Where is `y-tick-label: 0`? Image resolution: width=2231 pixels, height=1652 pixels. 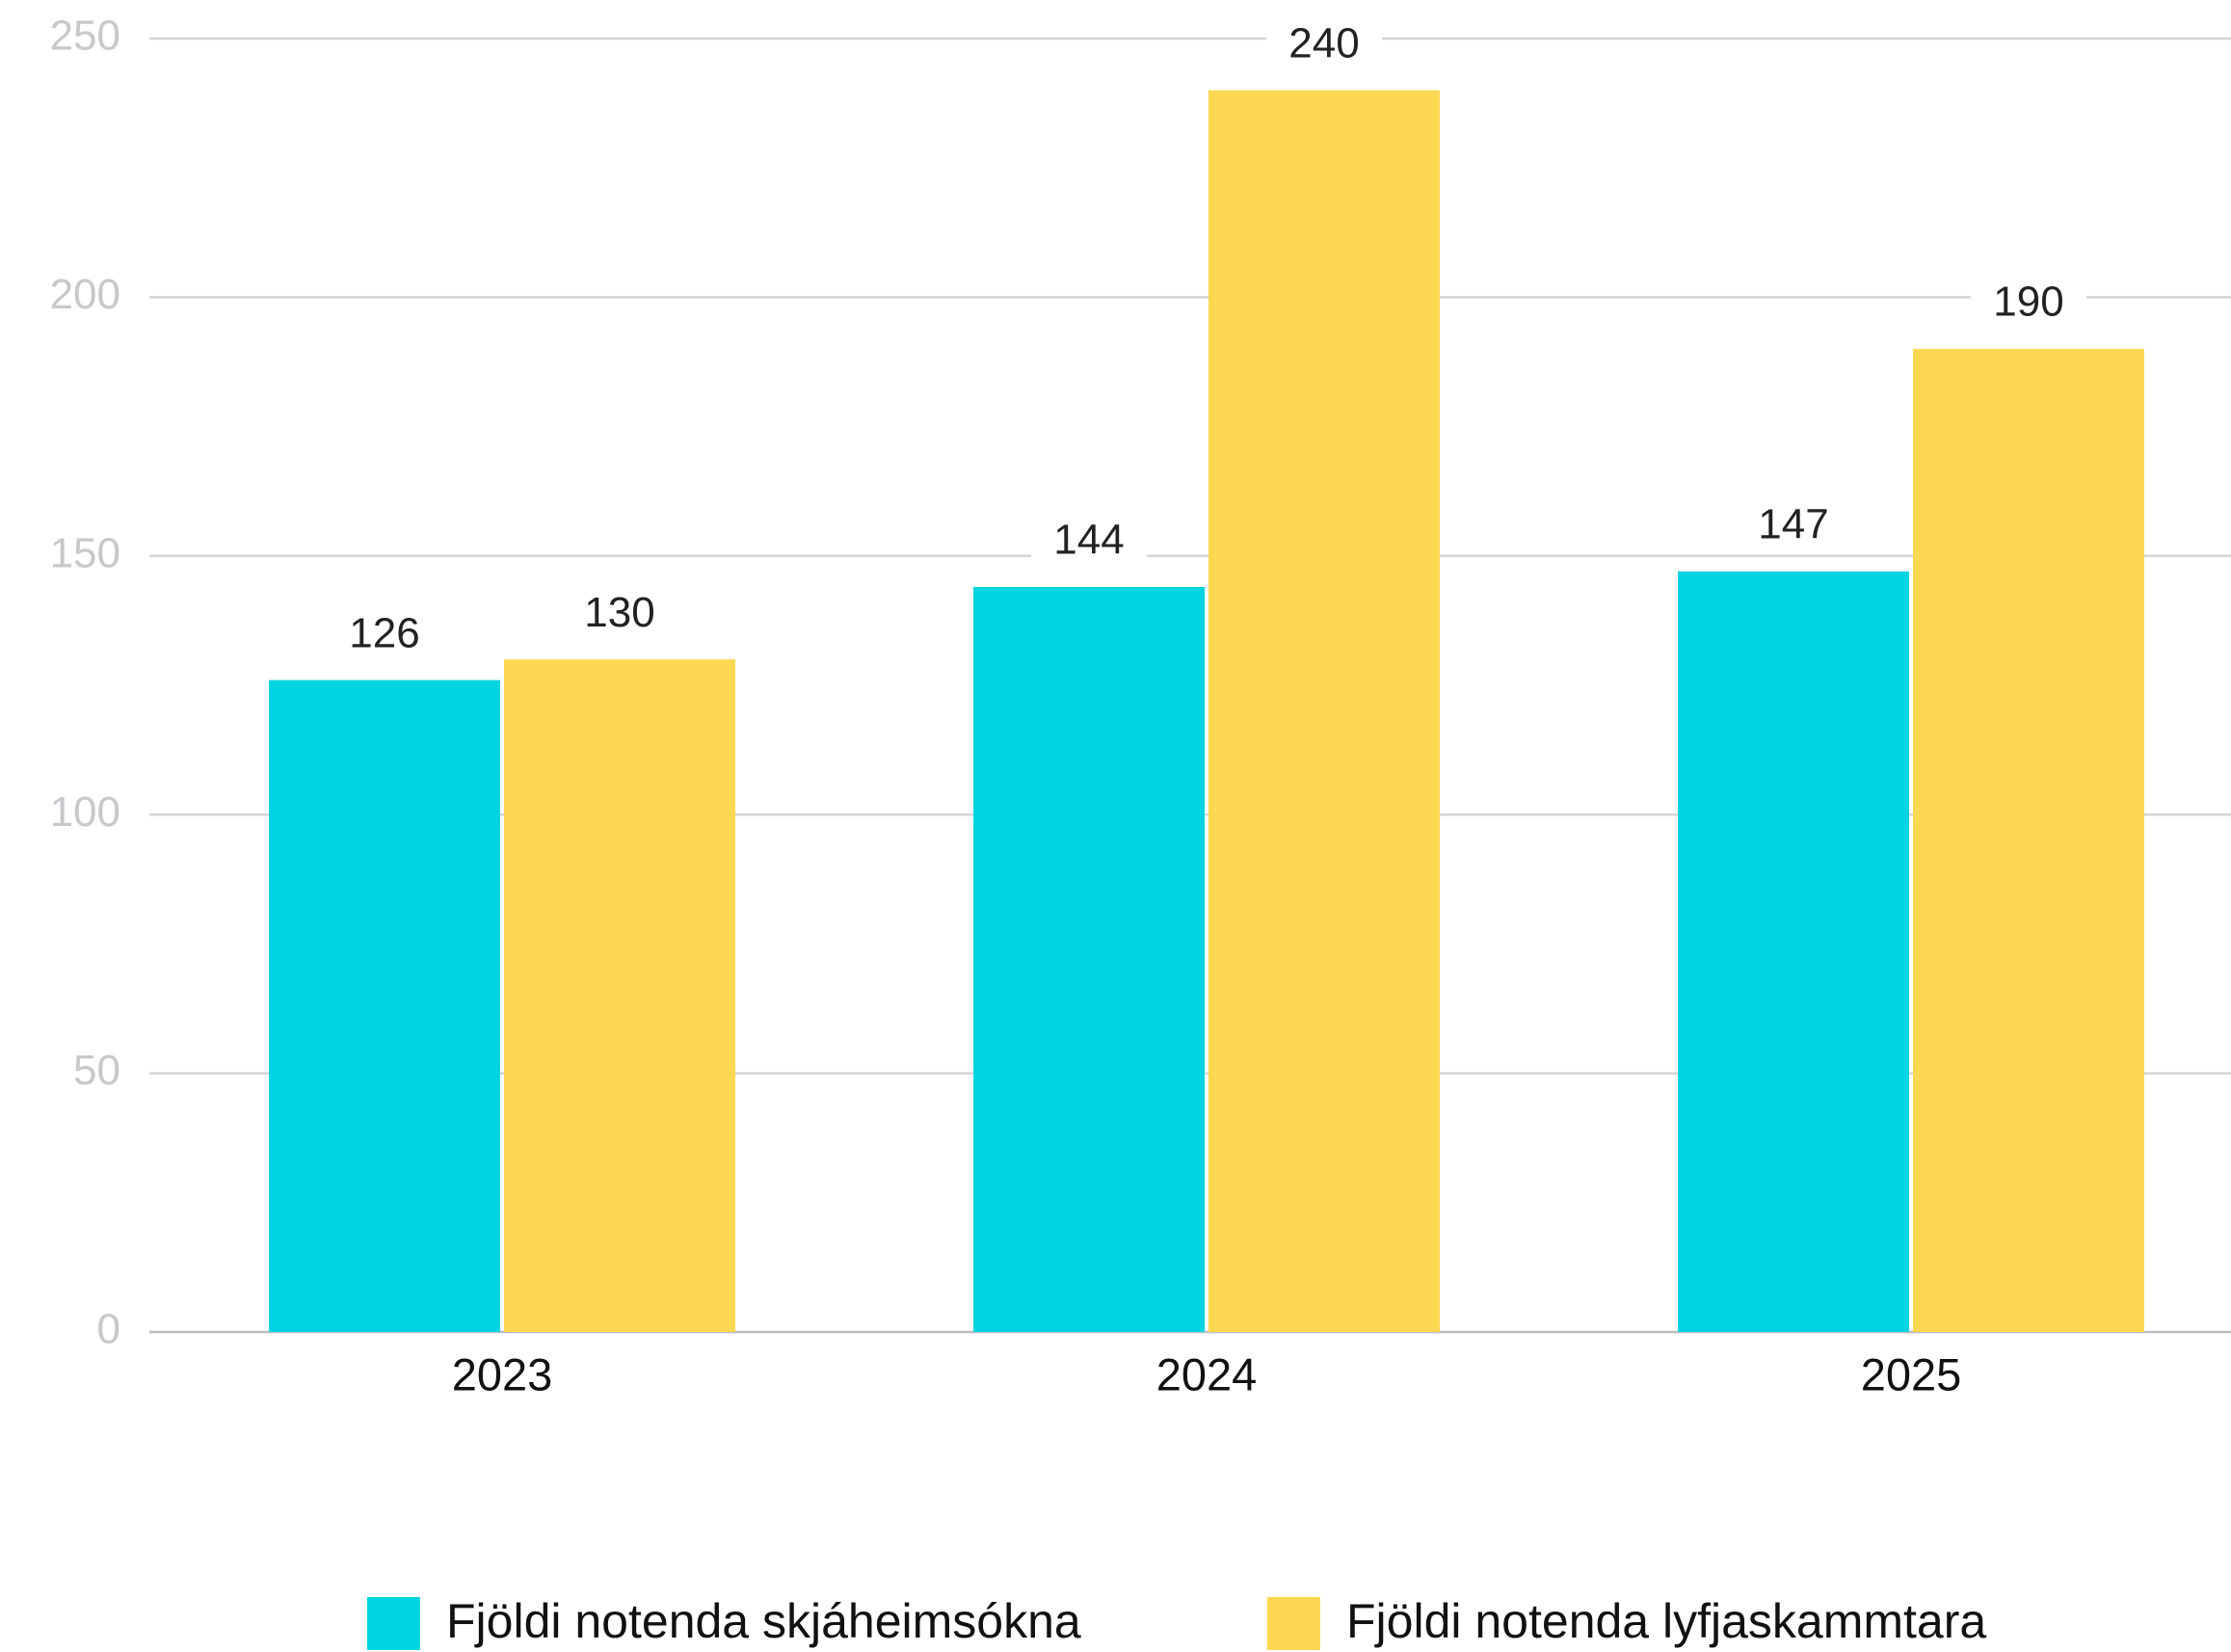
y-tick-label: 0 is located at coordinates (108, 1329).